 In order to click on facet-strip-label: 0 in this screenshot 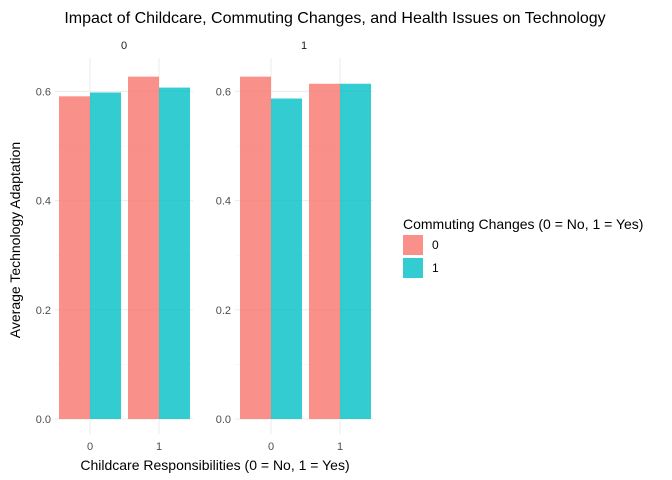, I will do `click(124, 46)`.